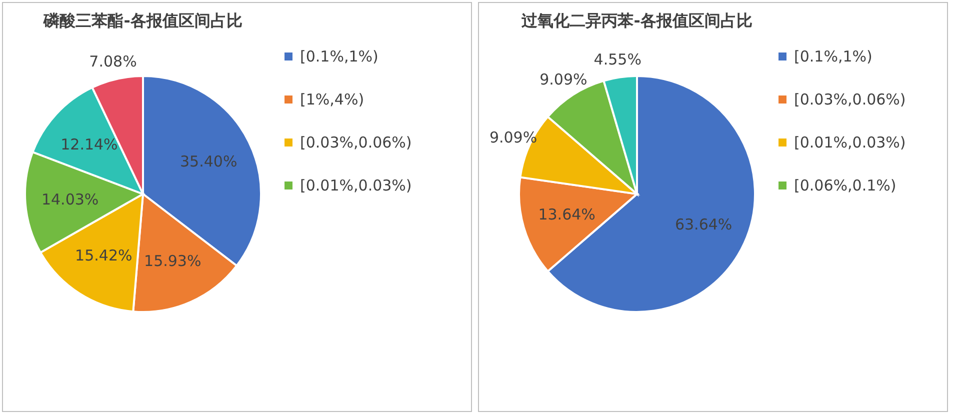 This screenshot has width=965, height=419. Describe the element at coordinates (89, 144) in the screenshot. I see `data-label: 12.14%` at that location.